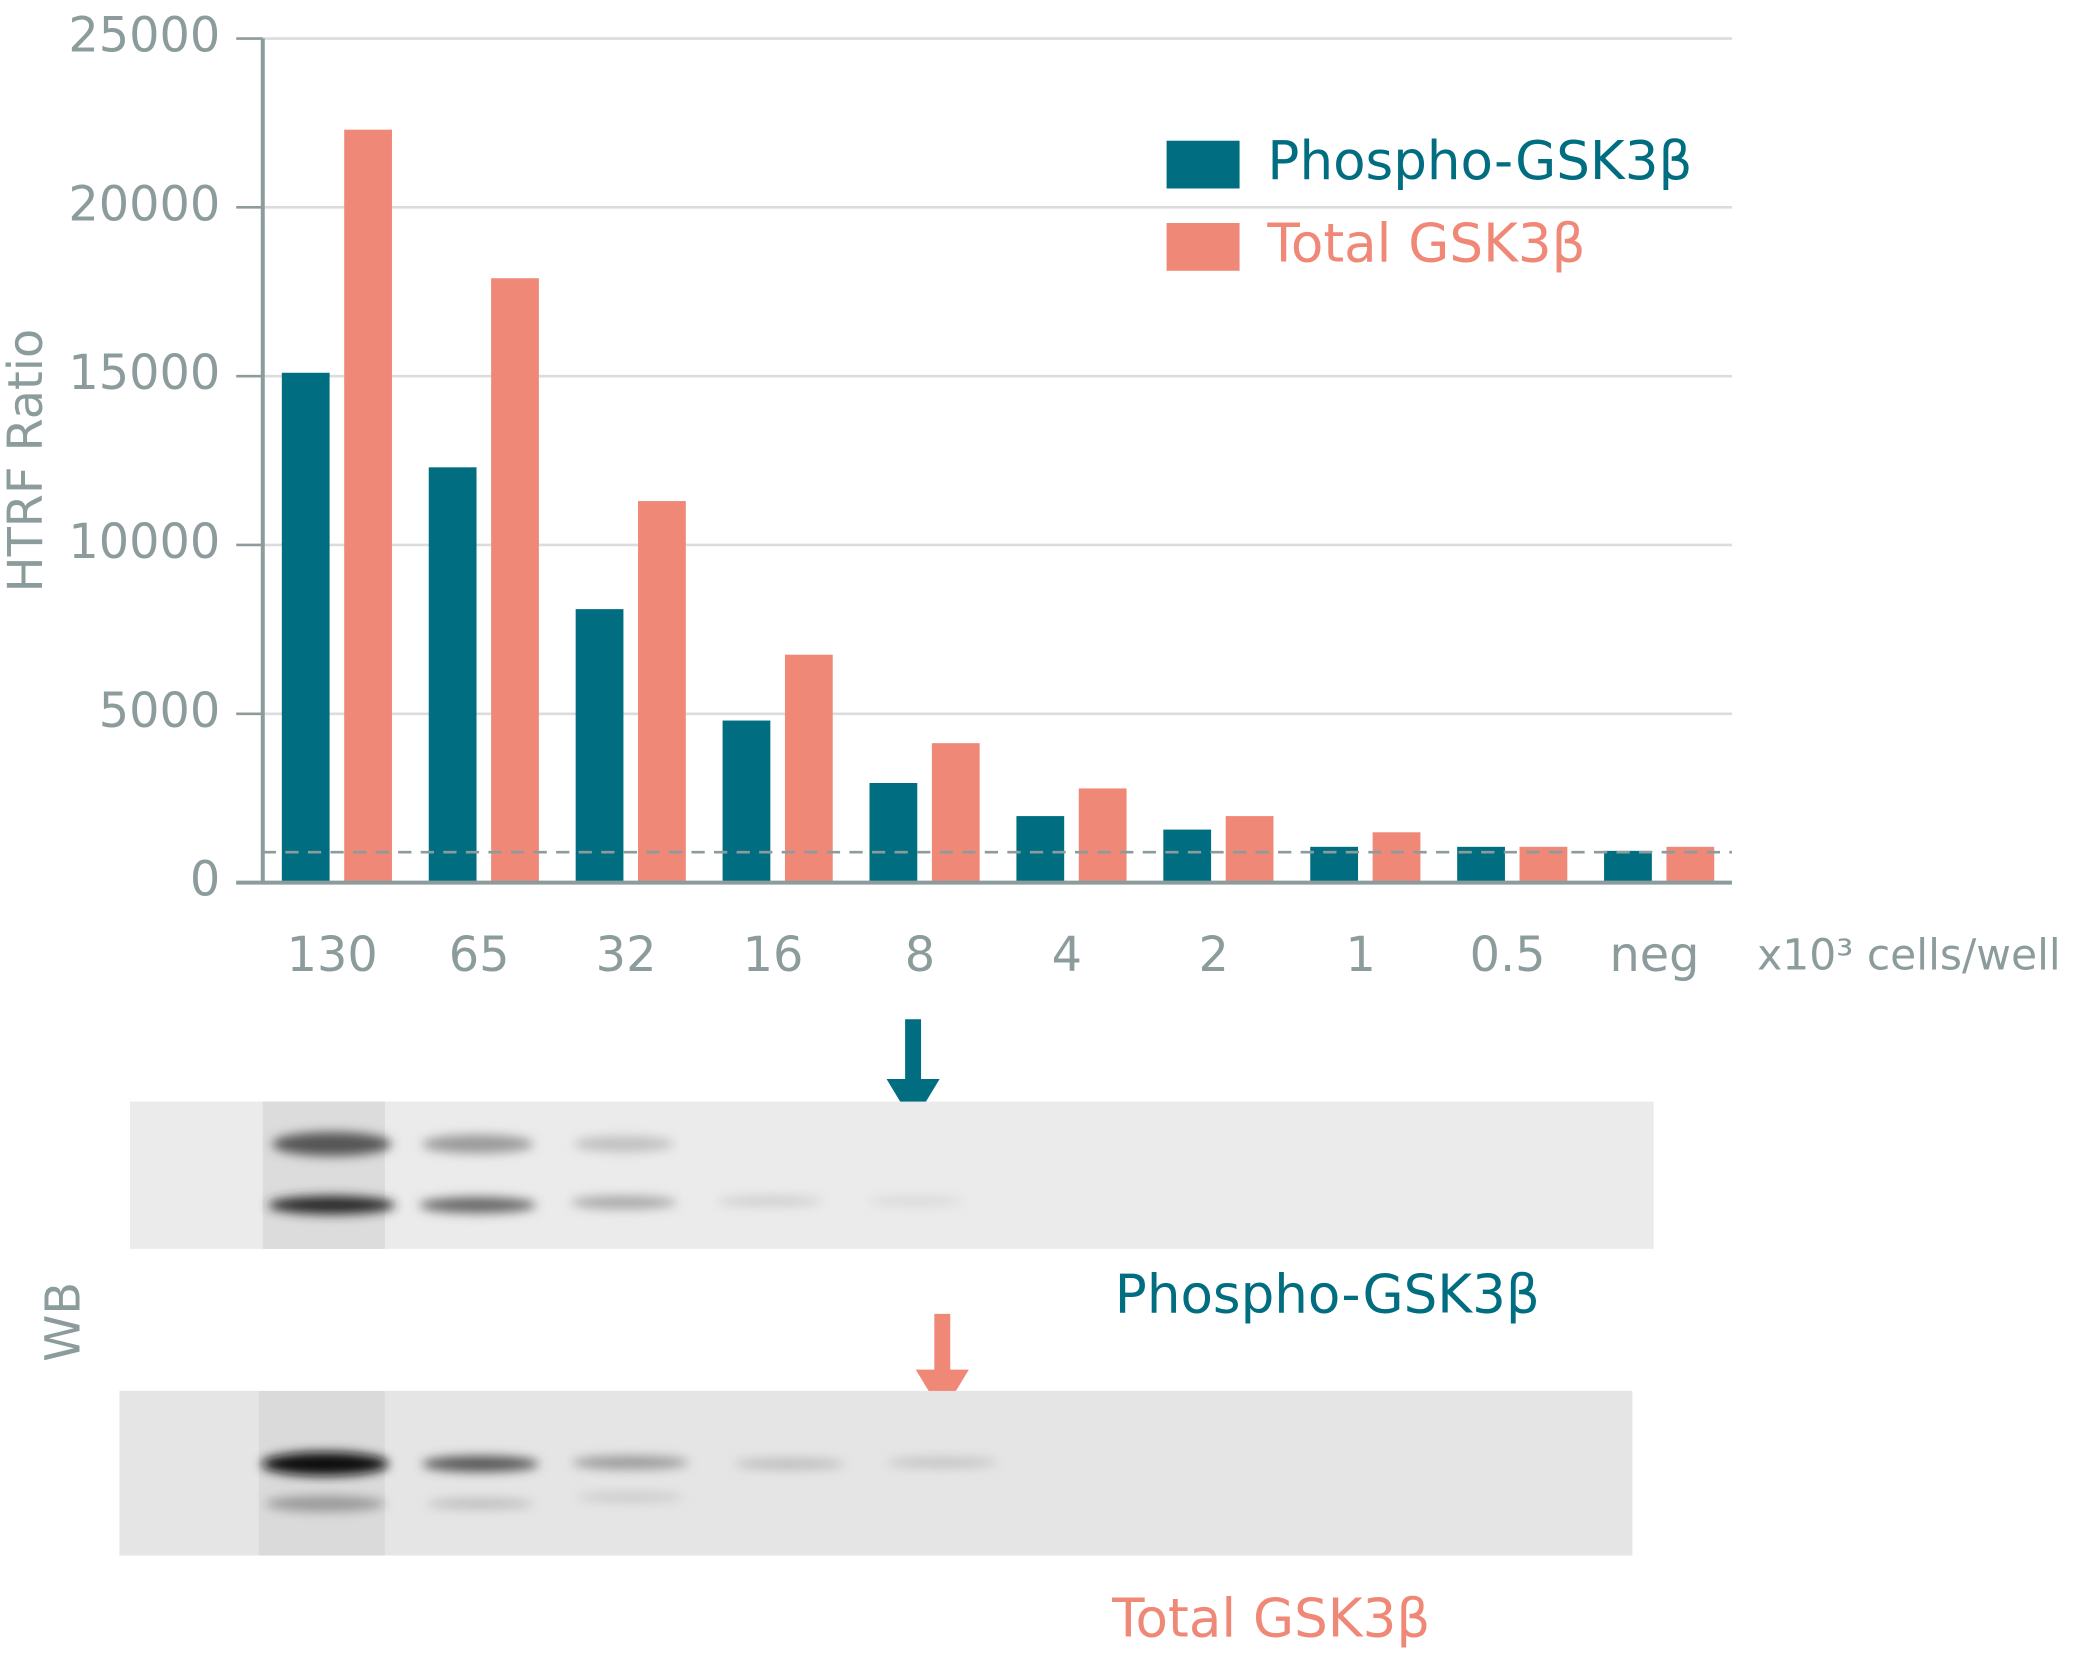 The width and height of the screenshot is (2081, 1665). What do you see at coordinates (205, 880) in the screenshot?
I see `y-tick-label: 0` at bounding box center [205, 880].